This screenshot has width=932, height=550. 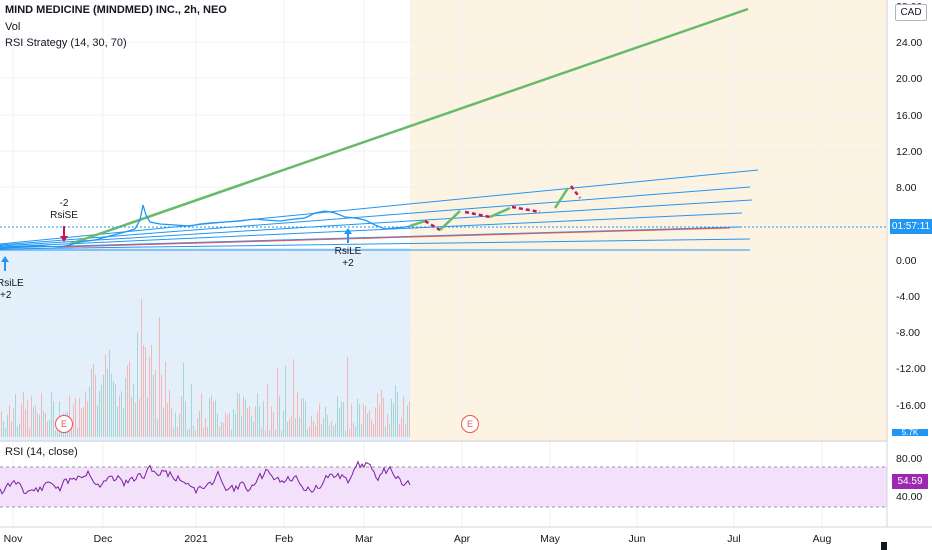 I want to click on current-price-tag: 01:57:11, so click(x=911, y=226).